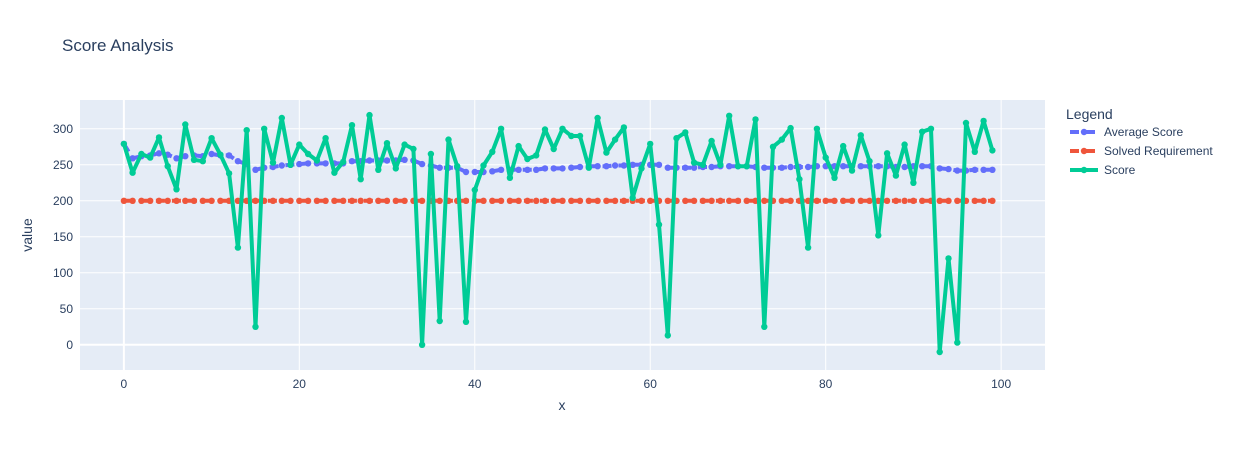 The height and width of the screenshot is (455, 1243). I want to click on legend-marker-average-score, so click(1084, 132).